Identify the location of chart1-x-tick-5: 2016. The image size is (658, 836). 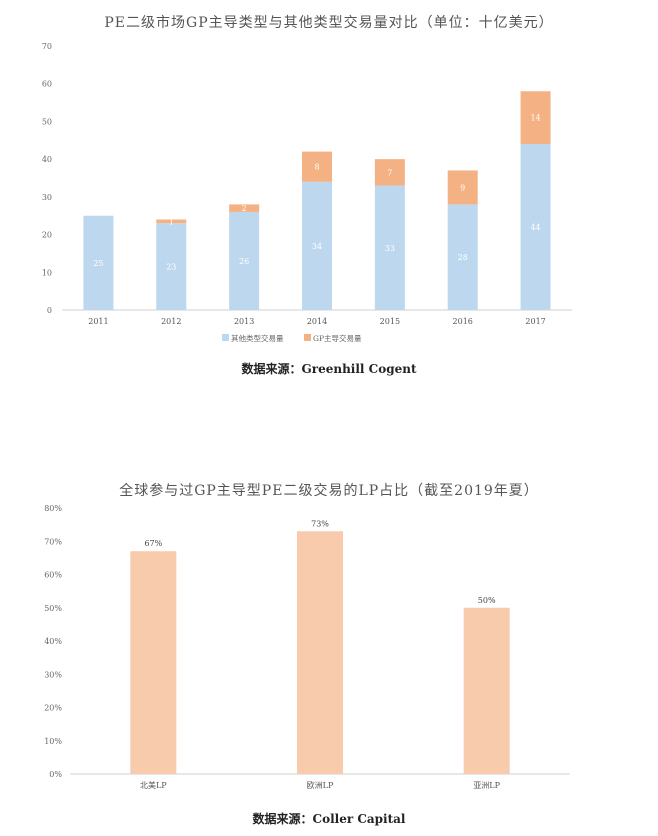
(463, 321).